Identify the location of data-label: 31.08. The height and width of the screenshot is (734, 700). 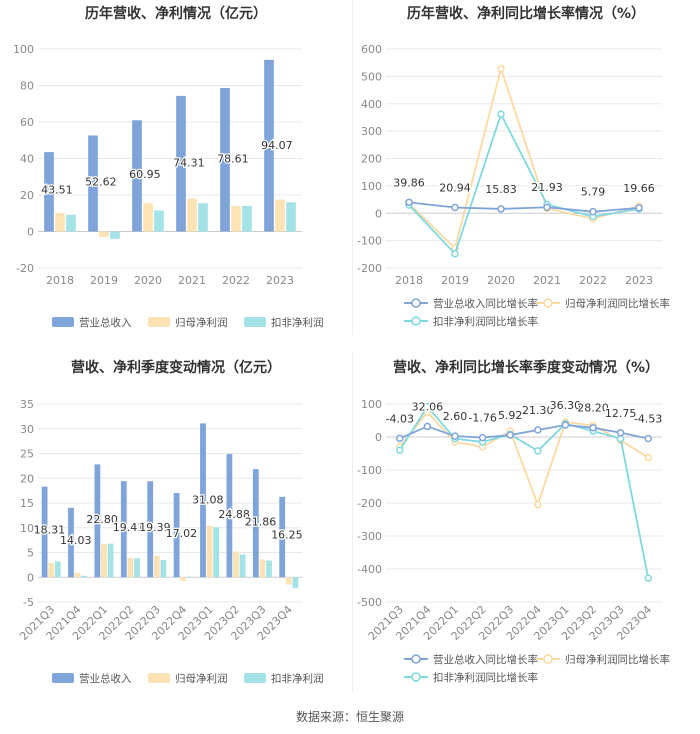
(208, 499).